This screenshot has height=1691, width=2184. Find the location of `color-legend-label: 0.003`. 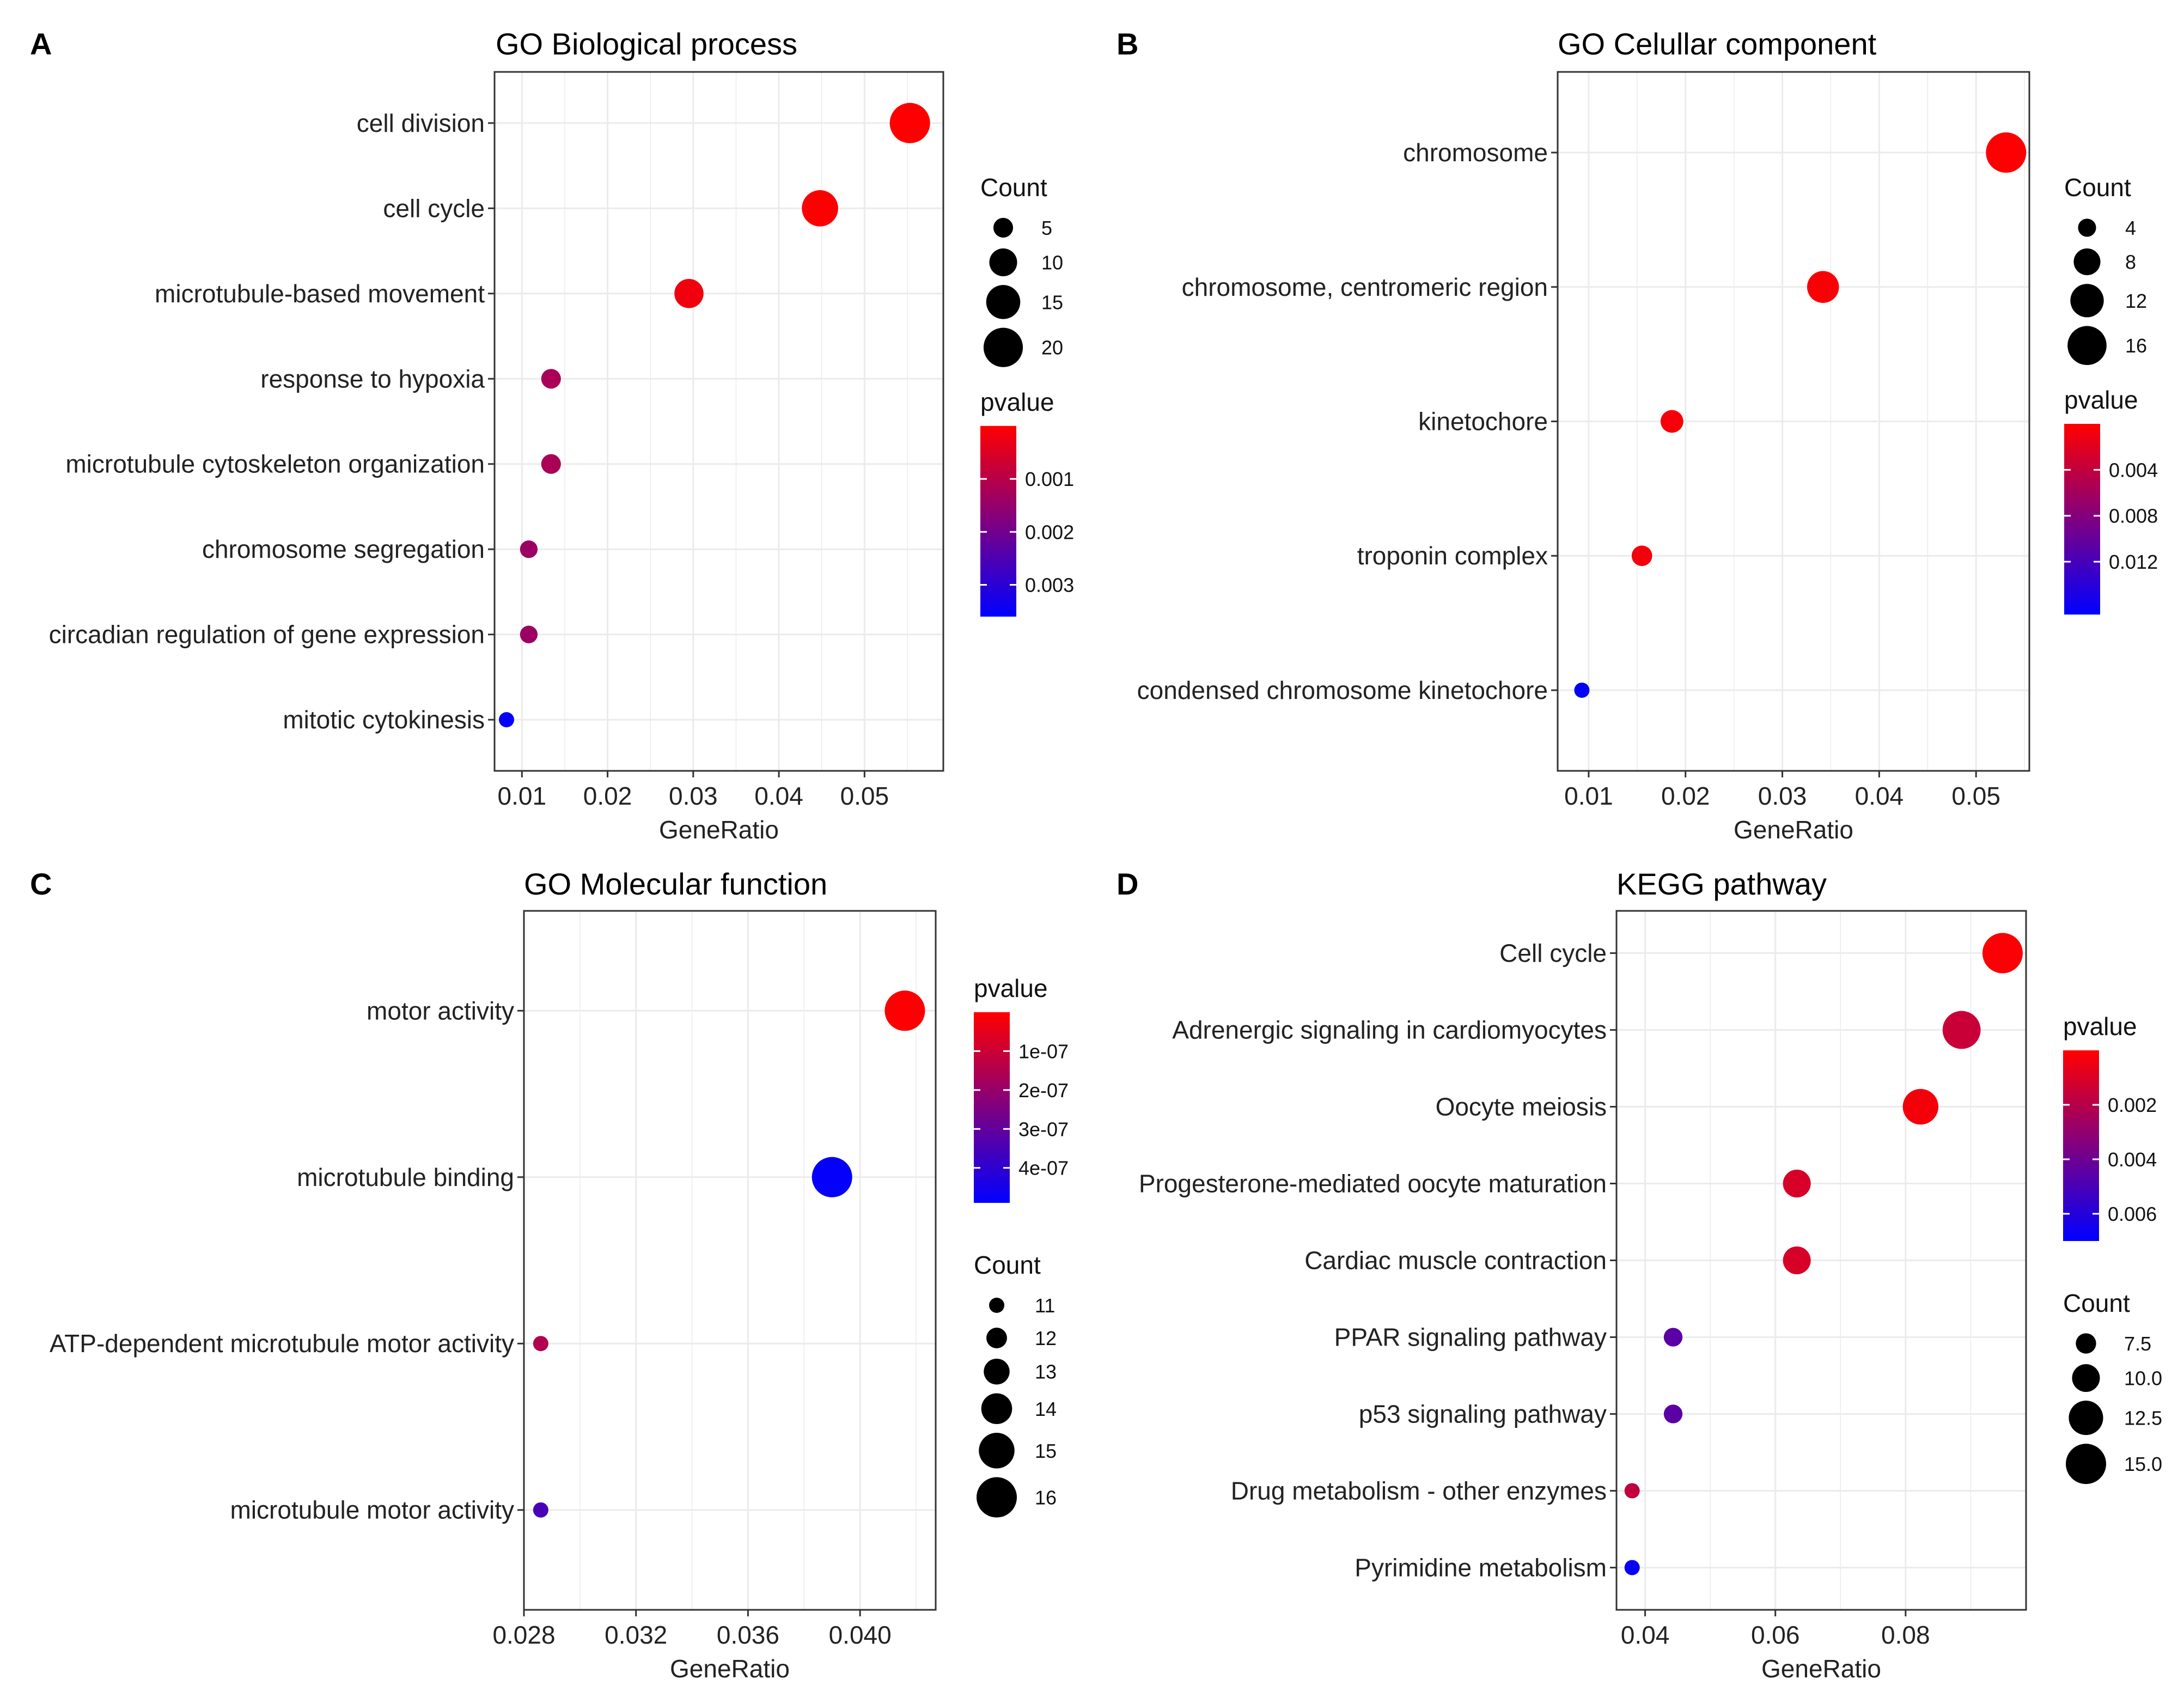

color-legend-label: 0.003 is located at coordinates (1049, 585).